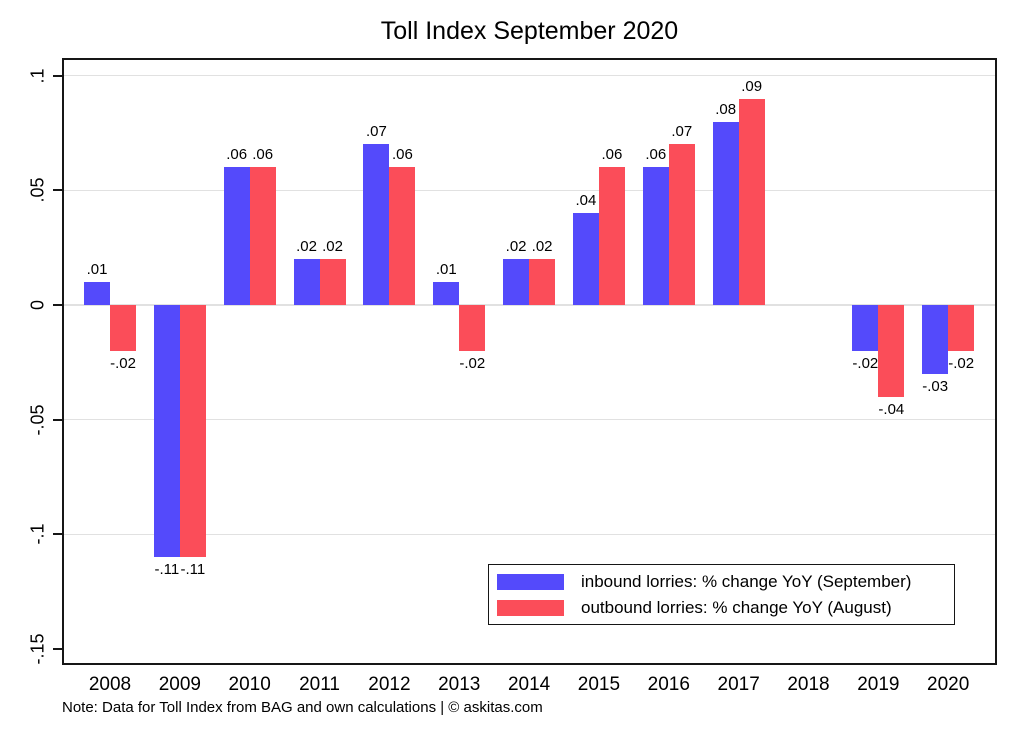  What do you see at coordinates (586, 201) in the screenshot?
I see `bar-value-label-inbound-2015: .04` at bounding box center [586, 201].